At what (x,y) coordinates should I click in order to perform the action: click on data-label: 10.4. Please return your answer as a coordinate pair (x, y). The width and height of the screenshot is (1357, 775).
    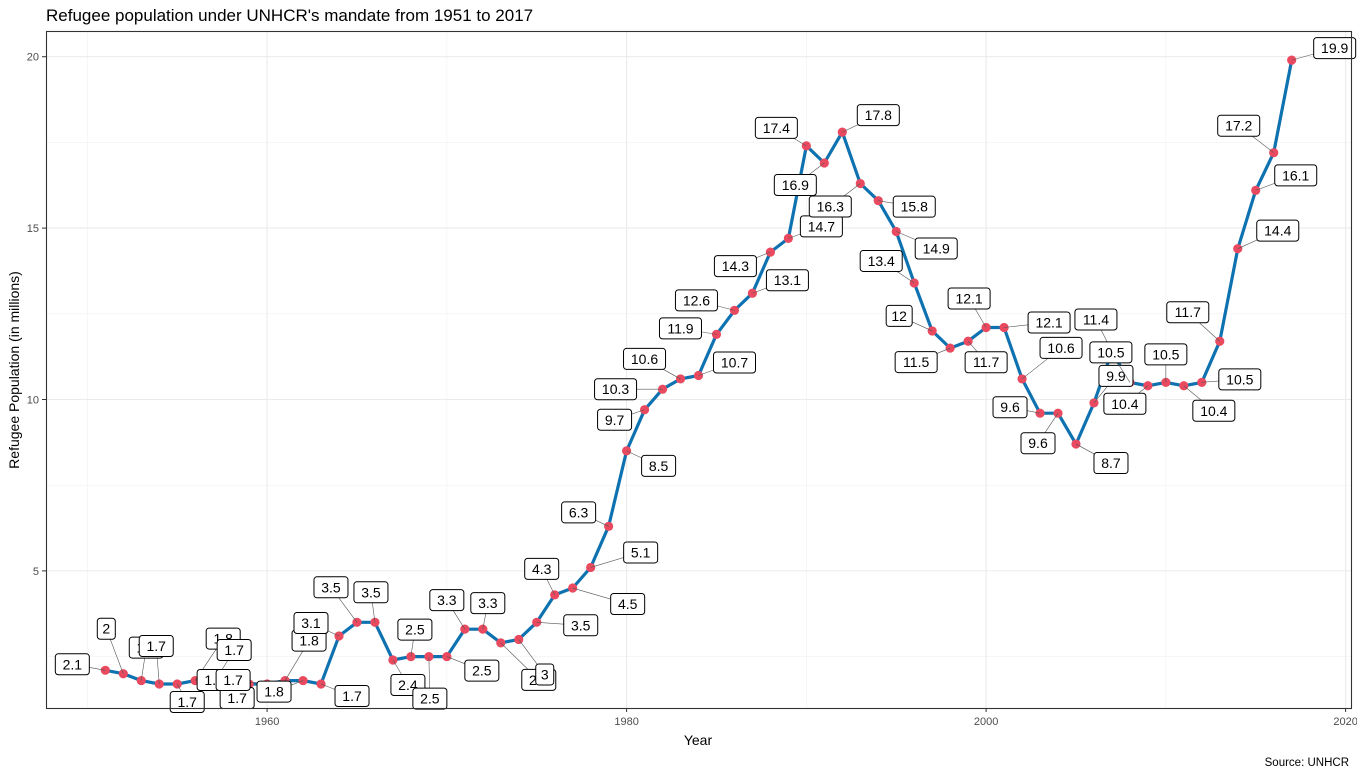
    Looking at the image, I should click on (1213, 411).